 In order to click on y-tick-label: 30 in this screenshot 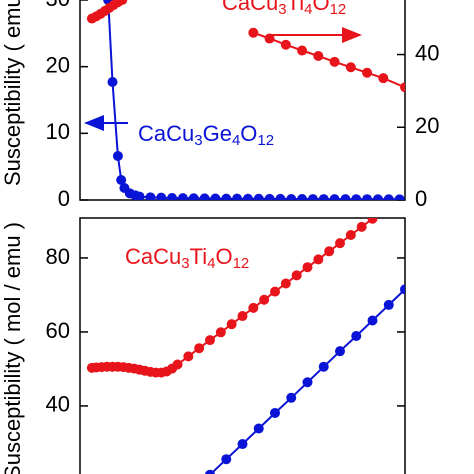, I will do `click(58, 5)`.